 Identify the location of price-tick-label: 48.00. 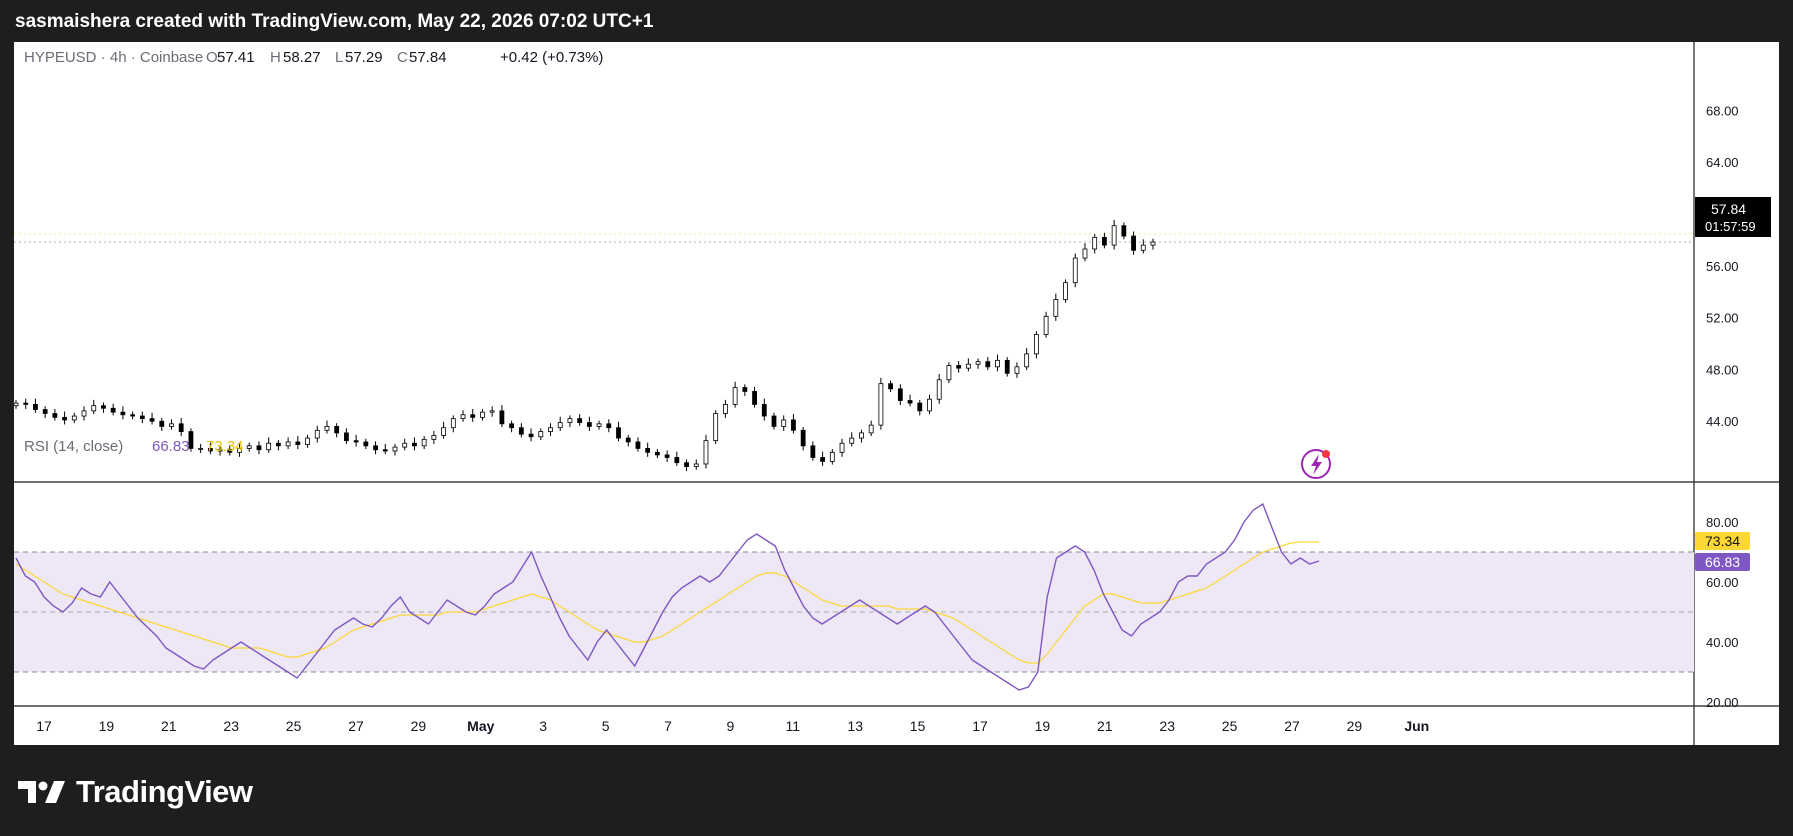
(1722, 369).